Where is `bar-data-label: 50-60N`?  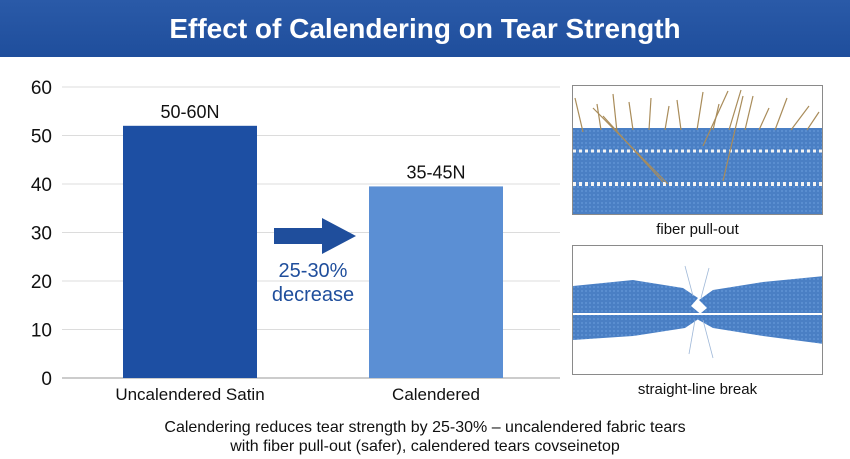
bar-data-label: 50-60N is located at coordinates (189, 112).